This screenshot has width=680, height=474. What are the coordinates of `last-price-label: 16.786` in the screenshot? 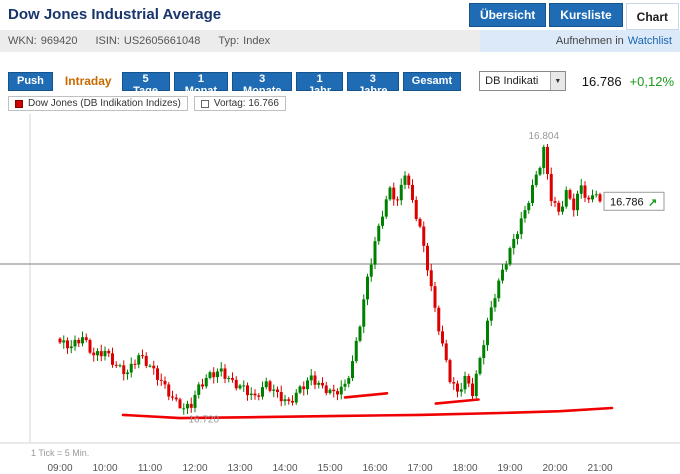 It's located at (627, 202).